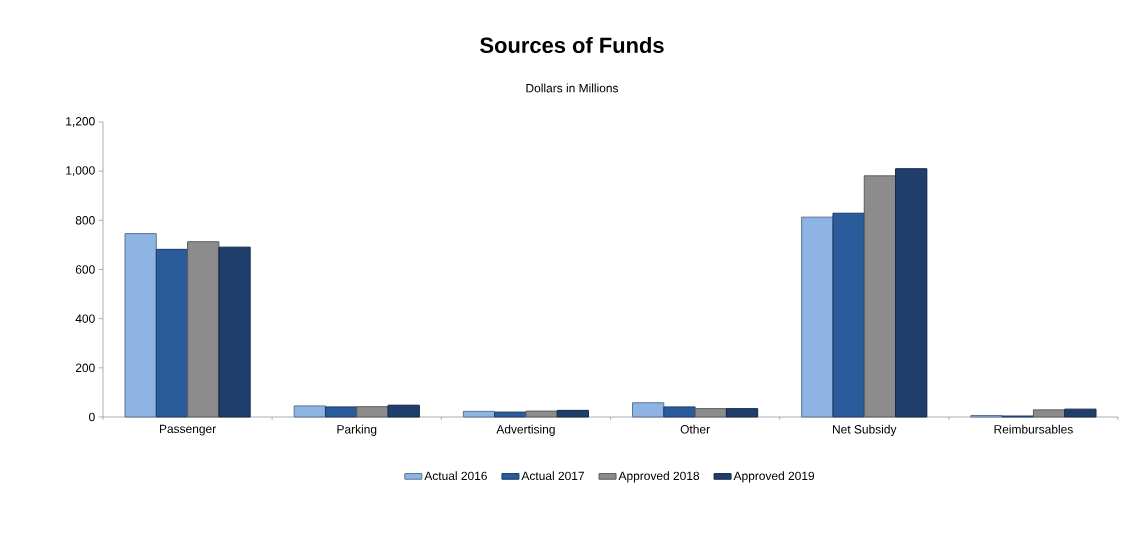 The image size is (1144, 534). Describe the element at coordinates (659, 477) in the screenshot. I see `legend-label: Approved 2018` at that location.